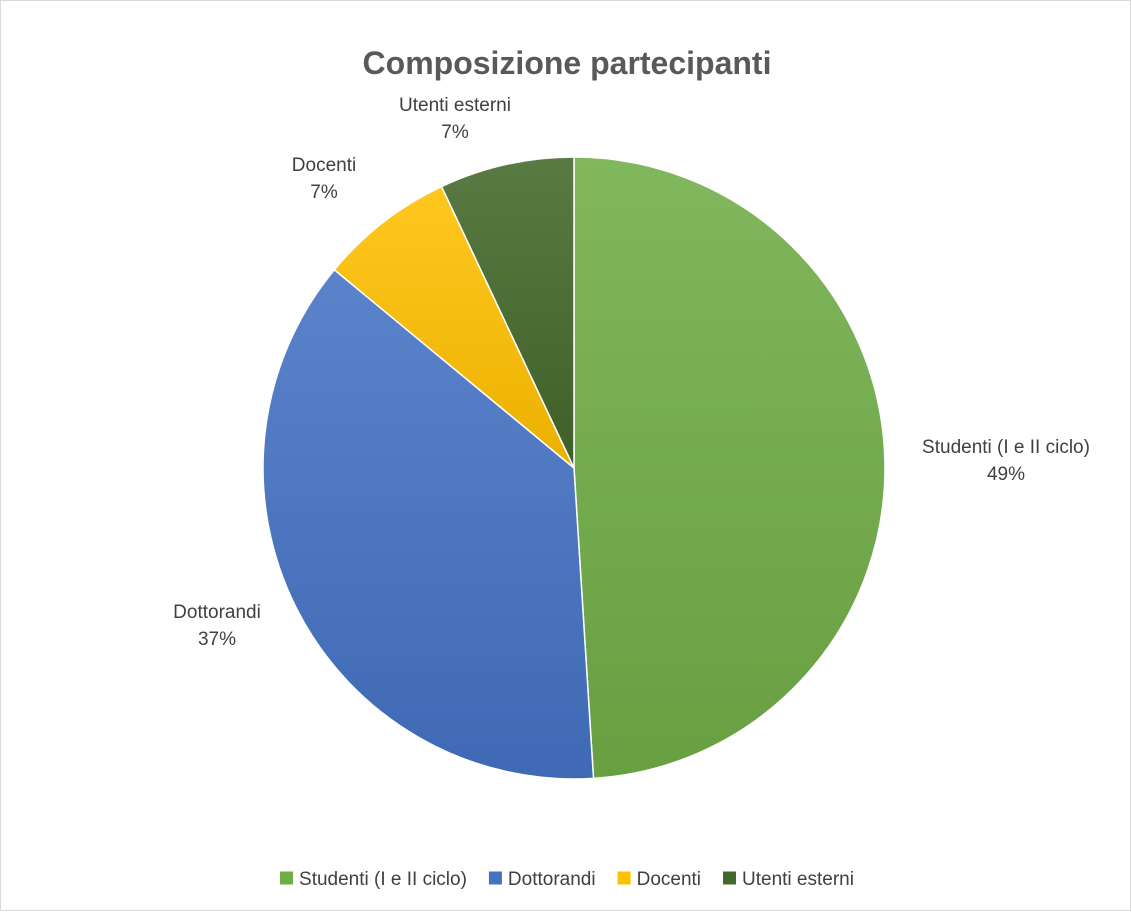  What do you see at coordinates (324, 165) in the screenshot?
I see `slice-label-name: Docenti` at bounding box center [324, 165].